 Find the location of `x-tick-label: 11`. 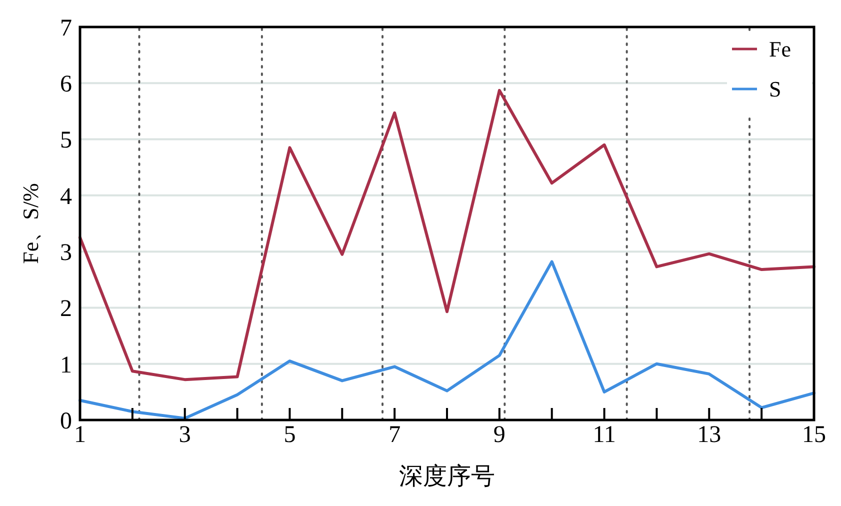

x-tick-label: 11 is located at coordinates (604, 435).